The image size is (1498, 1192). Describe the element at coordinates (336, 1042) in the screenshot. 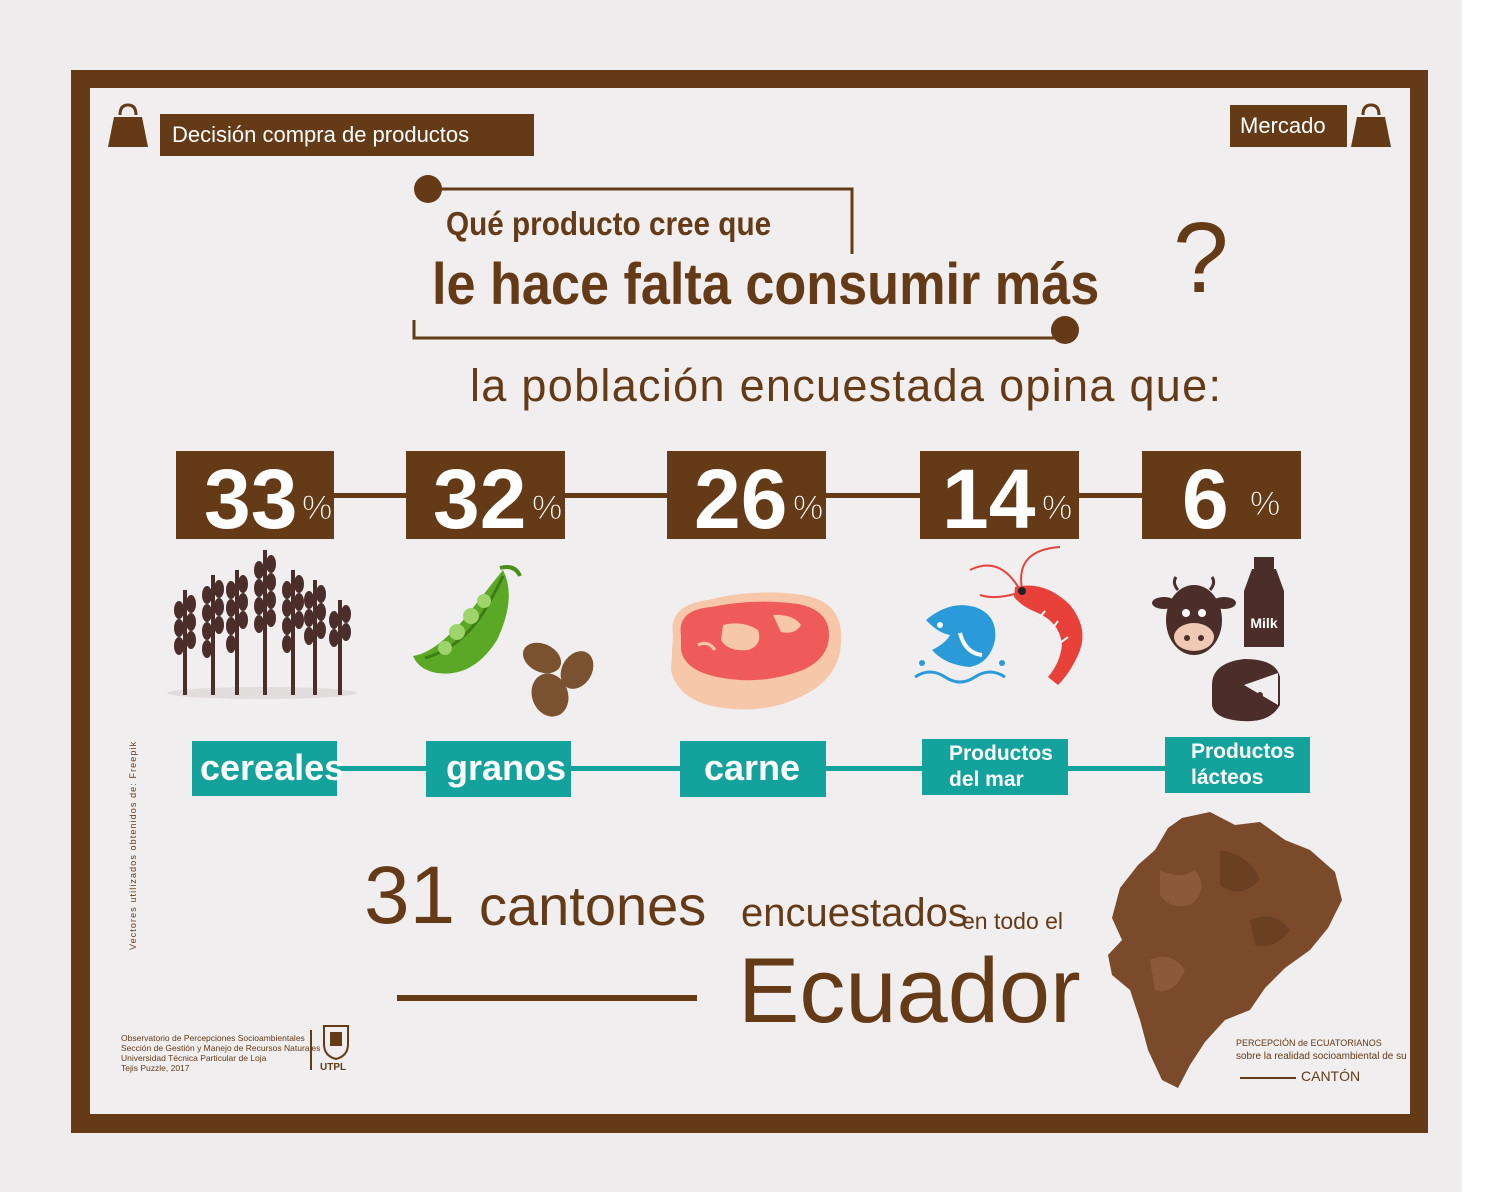

I see `utpl-shield-icon` at that location.